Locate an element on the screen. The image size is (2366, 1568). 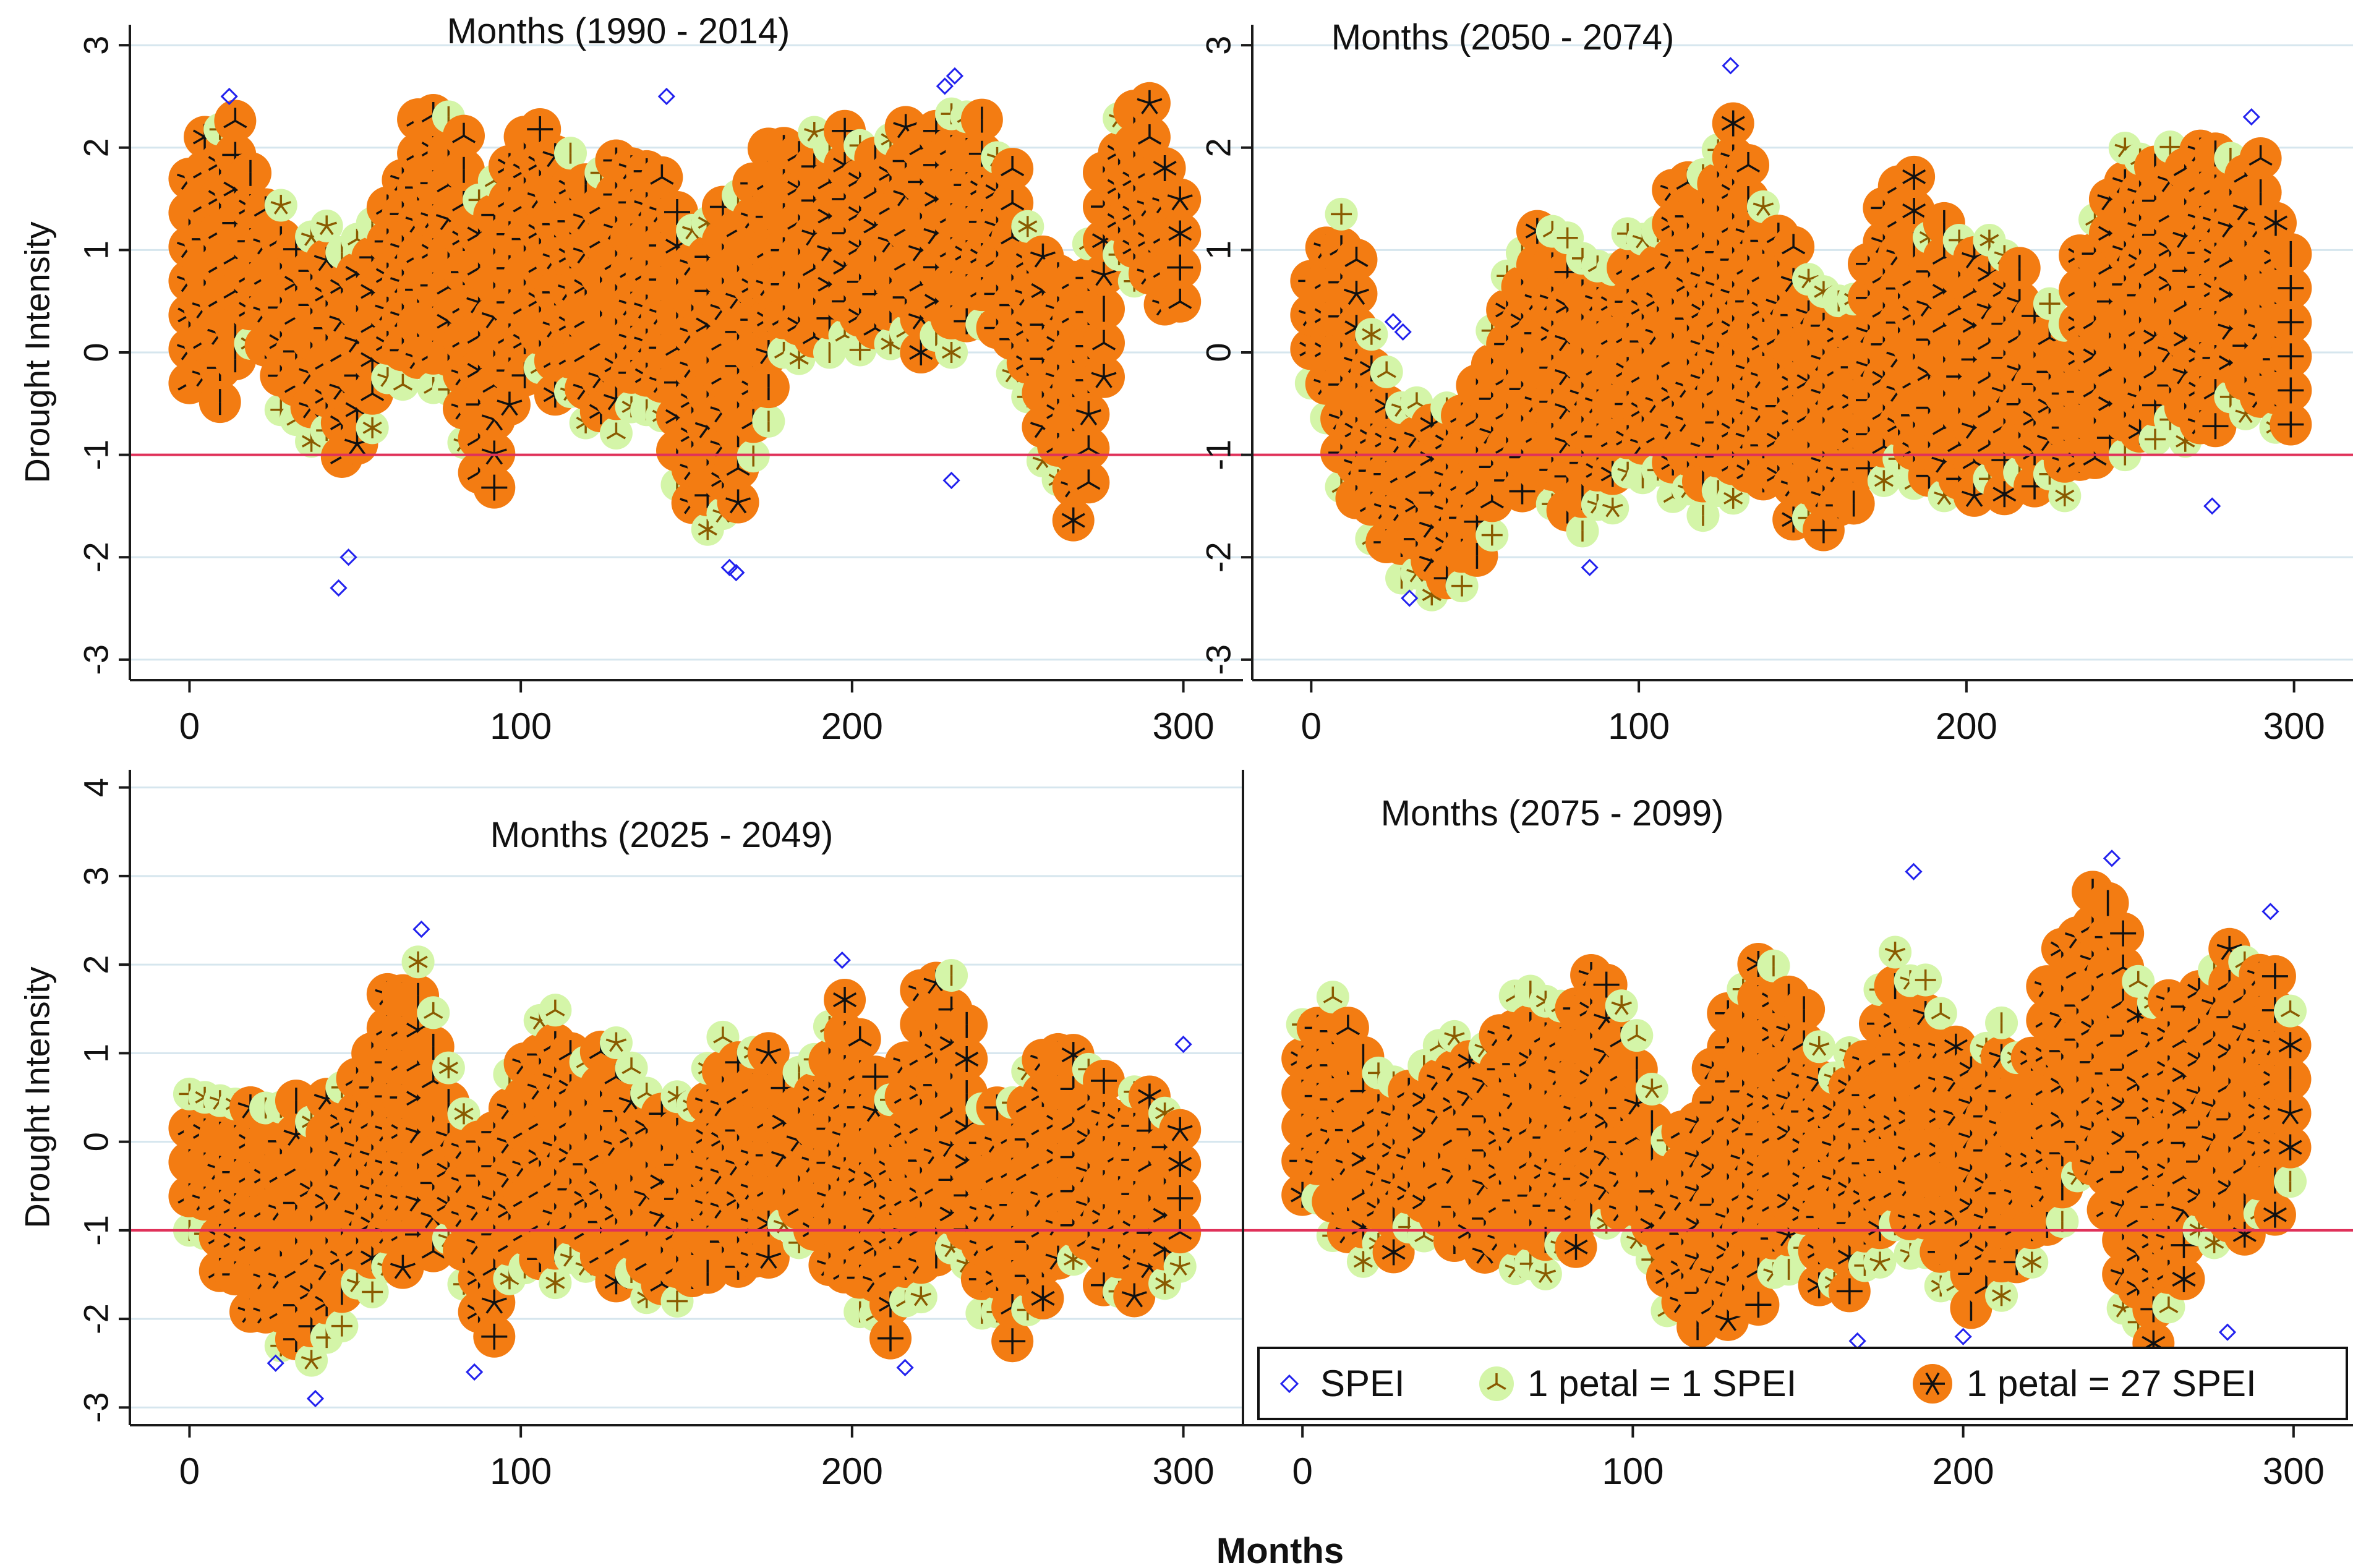
spei-point is located at coordinates (736, 572).